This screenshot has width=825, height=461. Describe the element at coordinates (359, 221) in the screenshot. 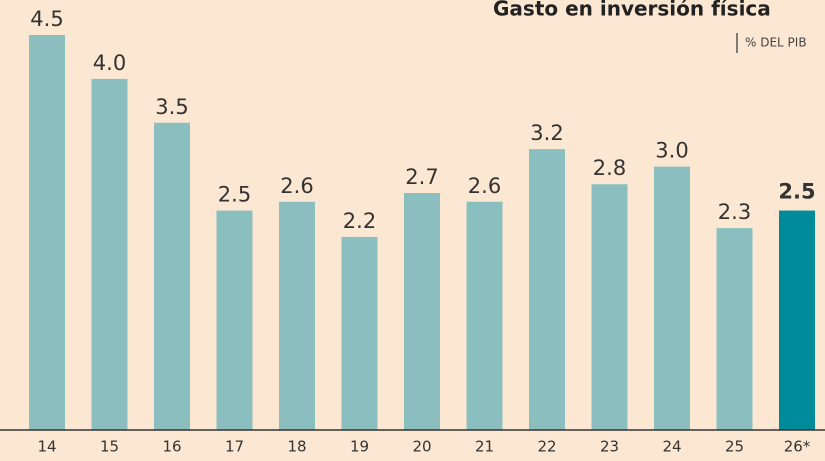

I see `value-label: 2.2` at that location.